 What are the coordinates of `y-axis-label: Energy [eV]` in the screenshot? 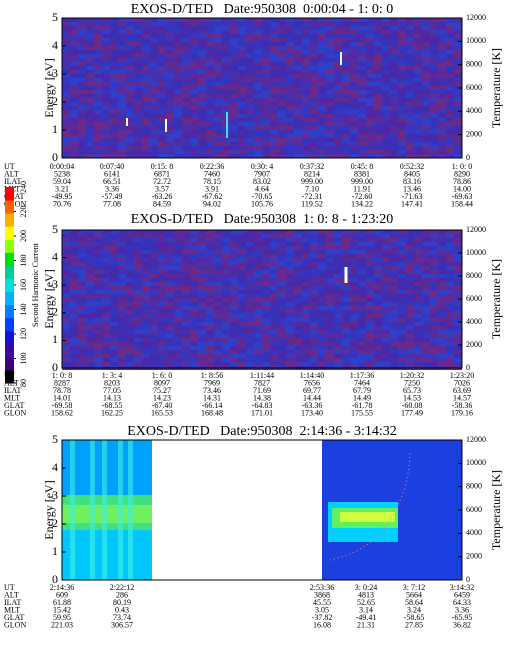 It's located at (49, 298).